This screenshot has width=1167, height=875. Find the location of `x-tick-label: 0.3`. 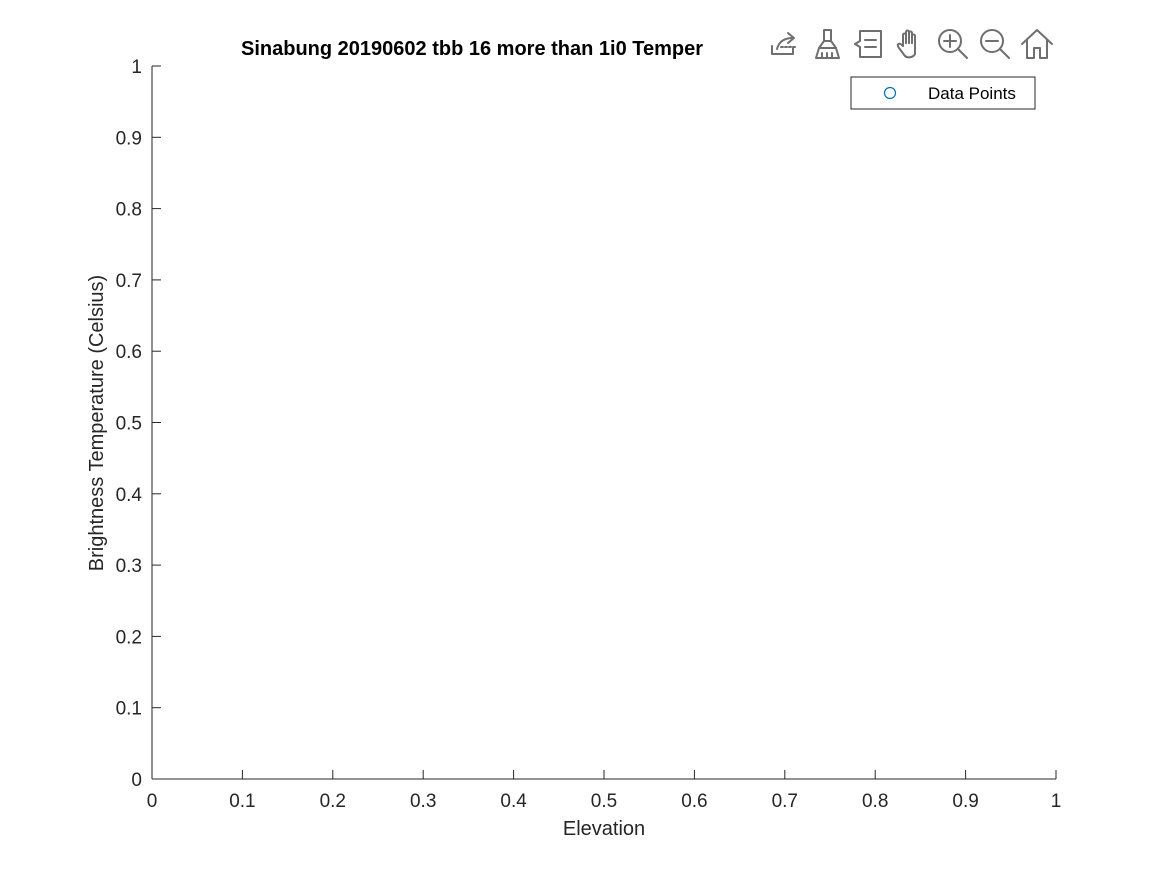

x-tick-label: 0.3 is located at coordinates (423, 801).